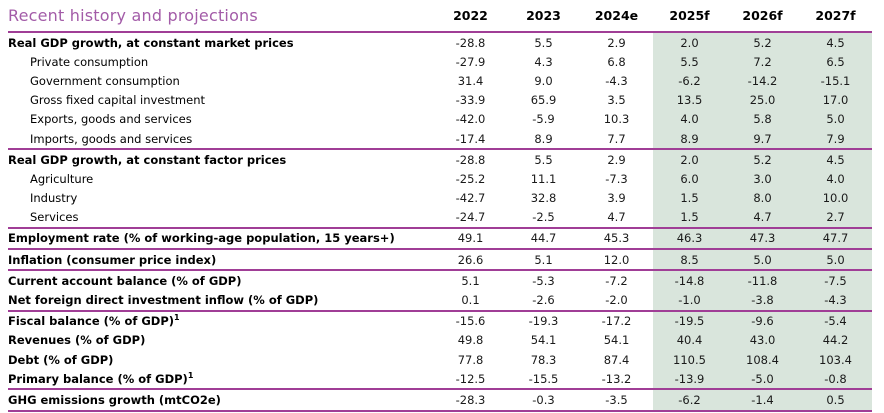 This screenshot has width=884, height=413. What do you see at coordinates (689, 359) in the screenshot?
I see `row-value: 110.5` at bounding box center [689, 359].